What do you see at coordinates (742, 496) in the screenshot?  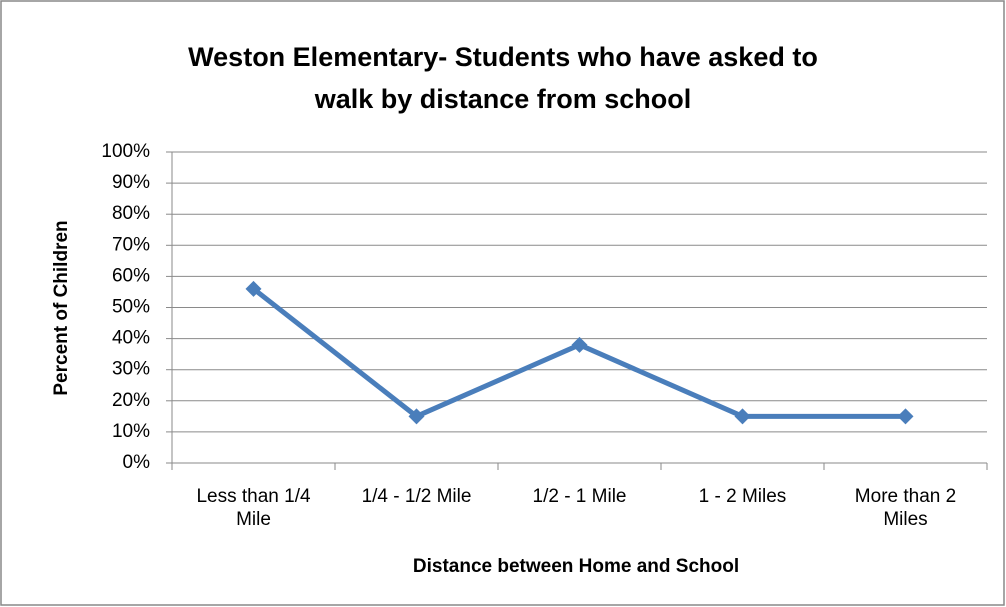 I see `x-tick-label: 1 - 2 Miles` at bounding box center [742, 496].